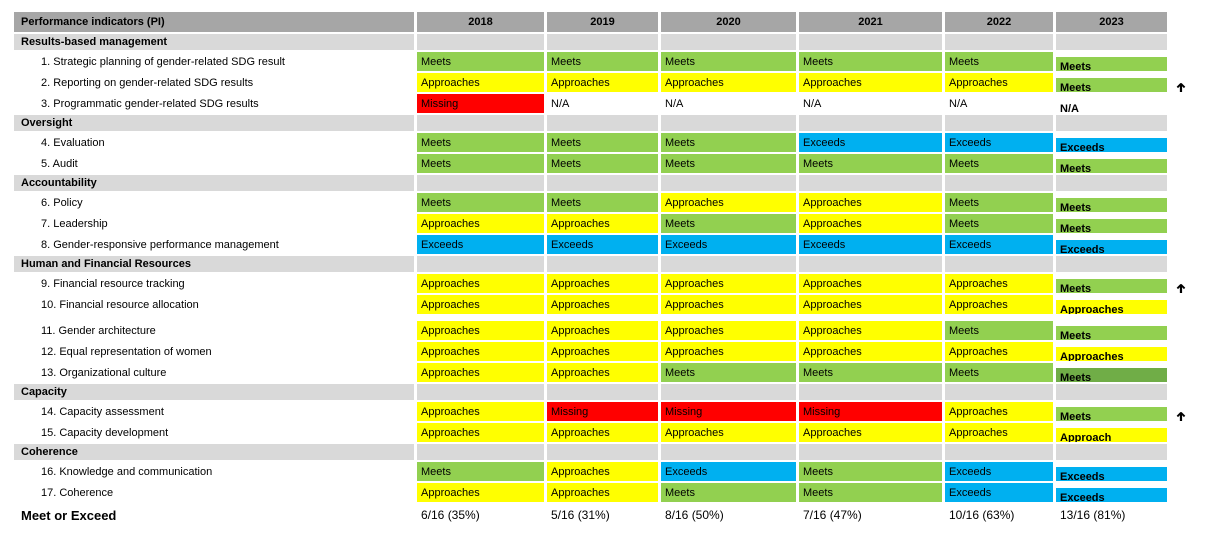 Image resolution: width=1205 pixels, height=556 pixels. I want to click on indicator-row: 5. Audit Meets Meets Meets Meets Meets Meets, so click(603, 163).